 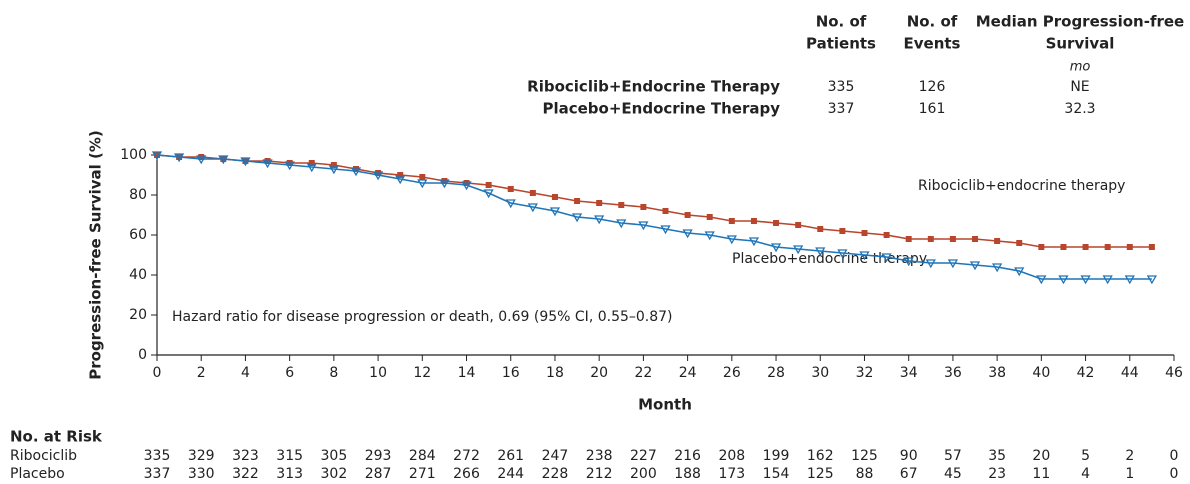 I want to click on risk-count: 88, so click(x=865, y=474).